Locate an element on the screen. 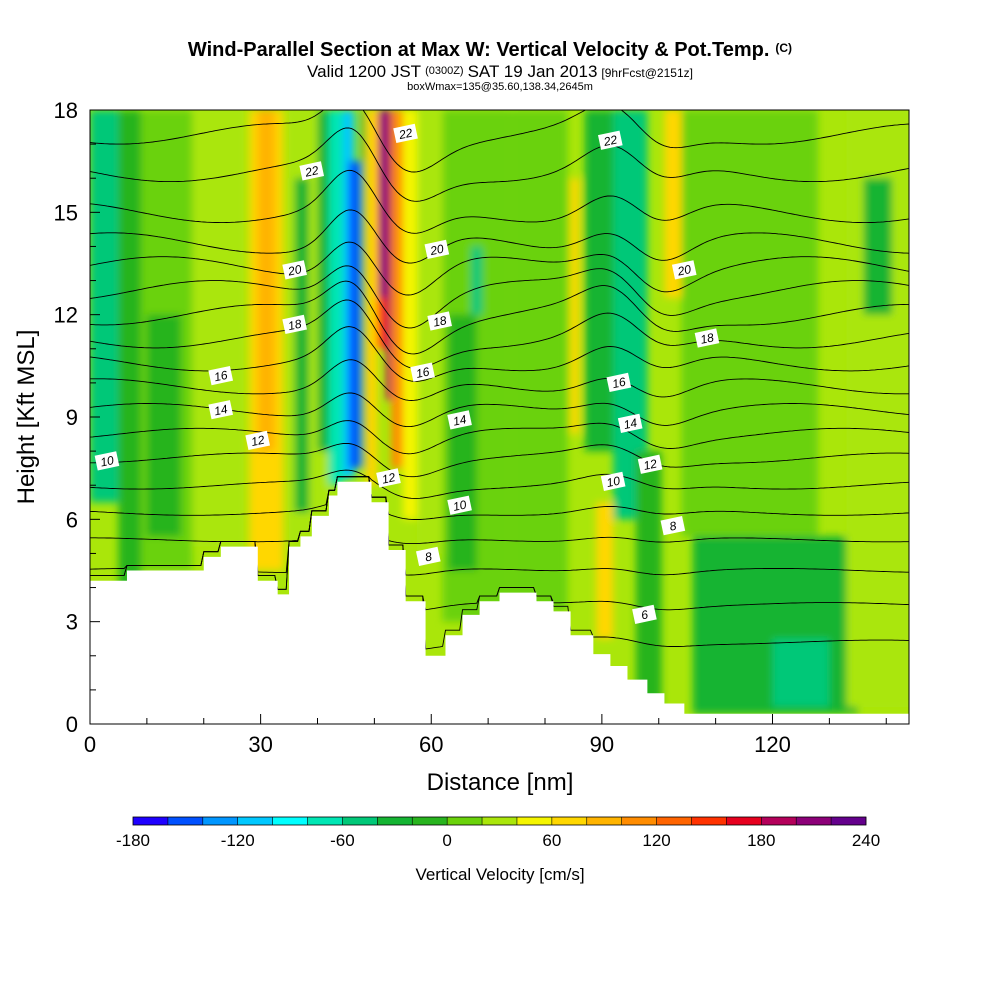  x-axis-label: Distance [nm] is located at coordinates (500, 782).